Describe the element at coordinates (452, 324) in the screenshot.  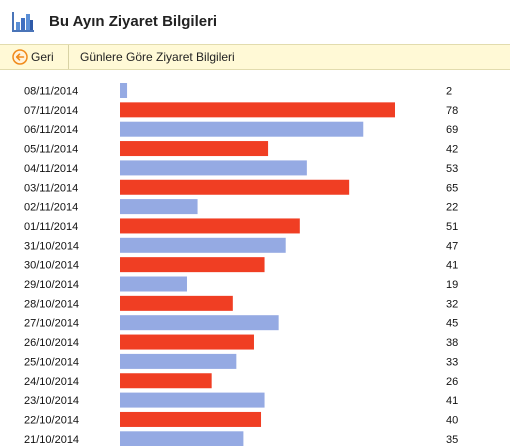
I see `value-label: 45` at that location.